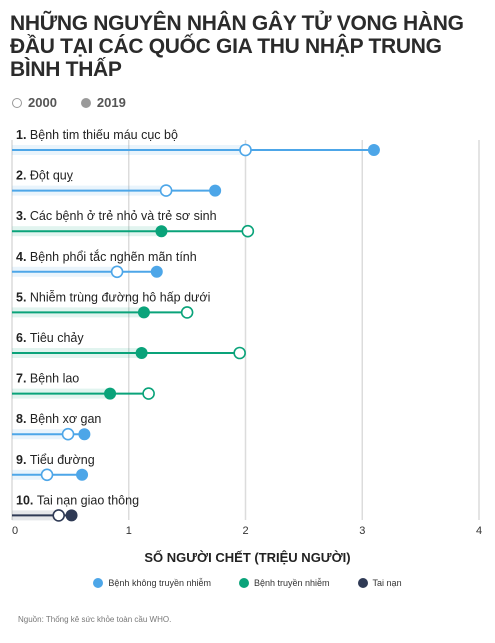 This screenshot has width=495, height=643. I want to click on category-name: Nhiễm trùng đường hô hấp dưới, so click(120, 296).